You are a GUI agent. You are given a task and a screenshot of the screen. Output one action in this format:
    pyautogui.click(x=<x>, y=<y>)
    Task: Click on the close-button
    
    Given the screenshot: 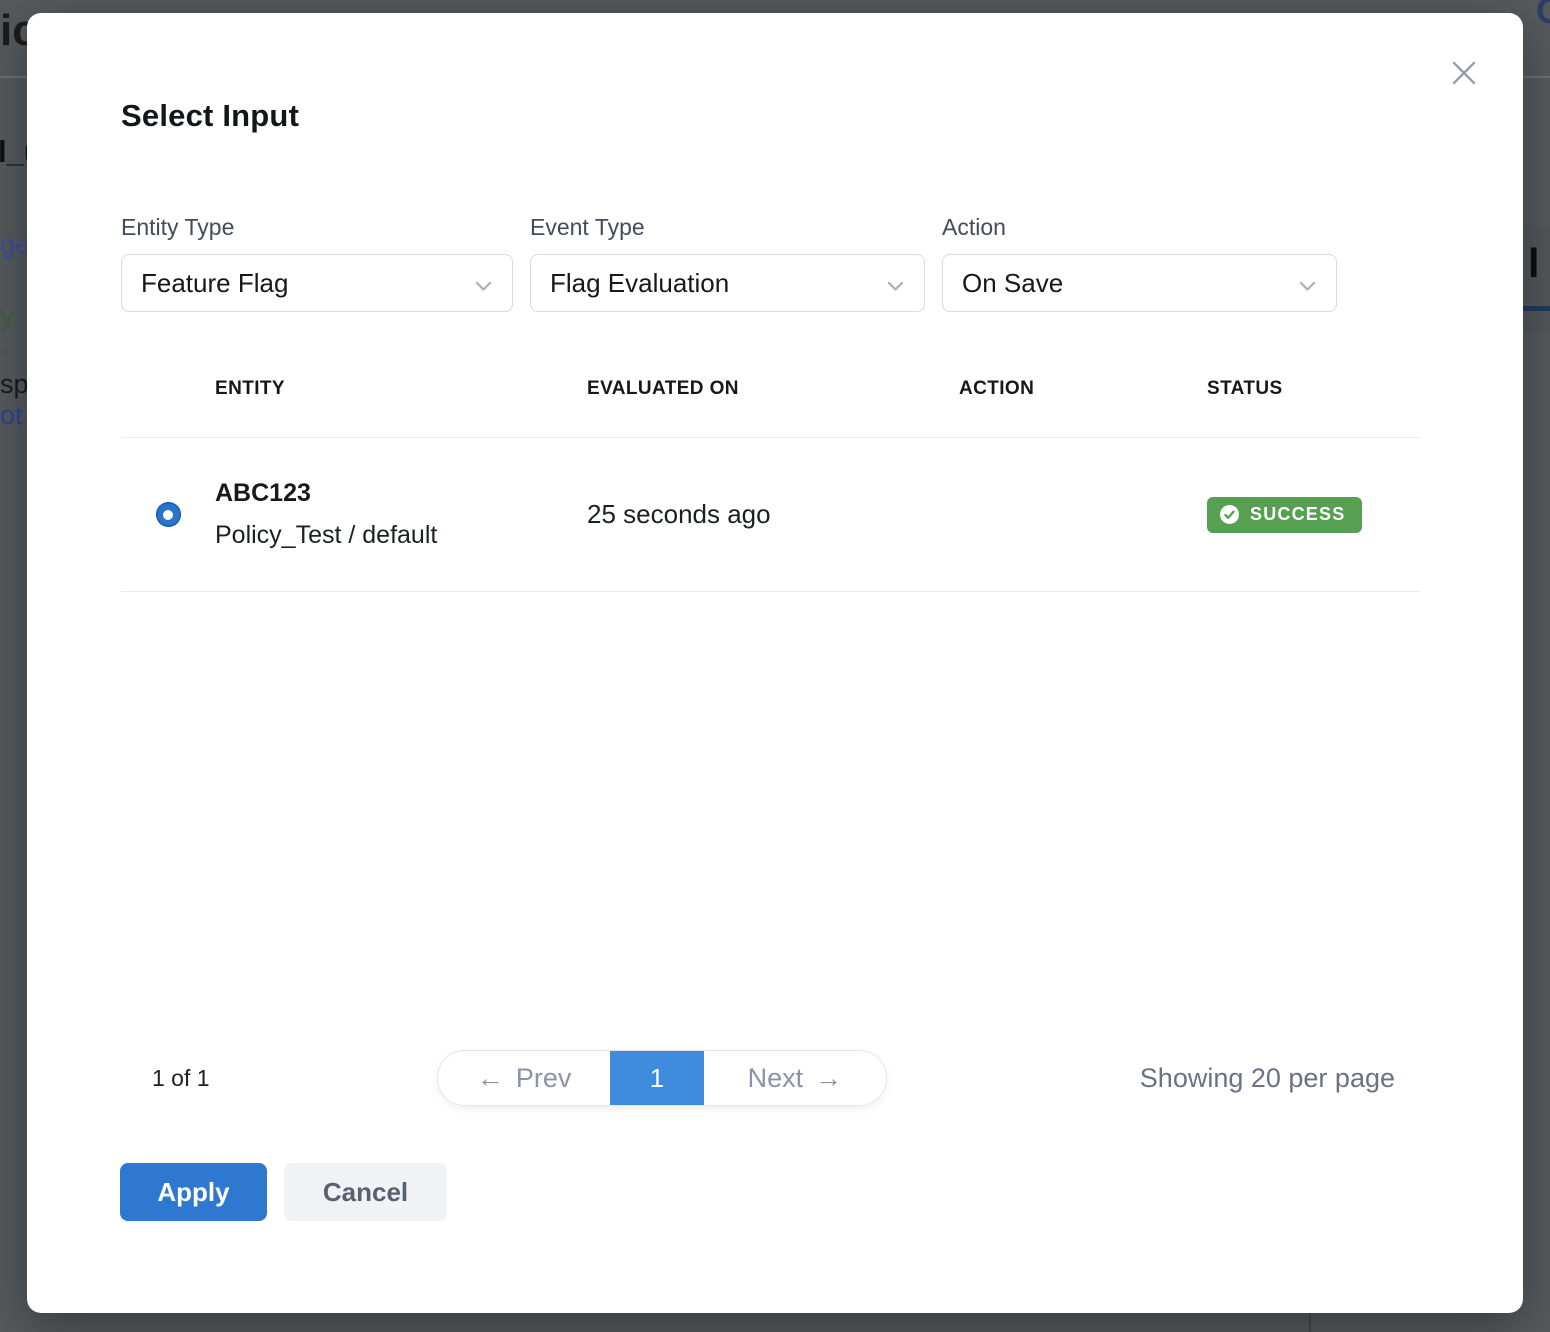 What is the action you would take?
    pyautogui.click(x=1464, y=74)
    